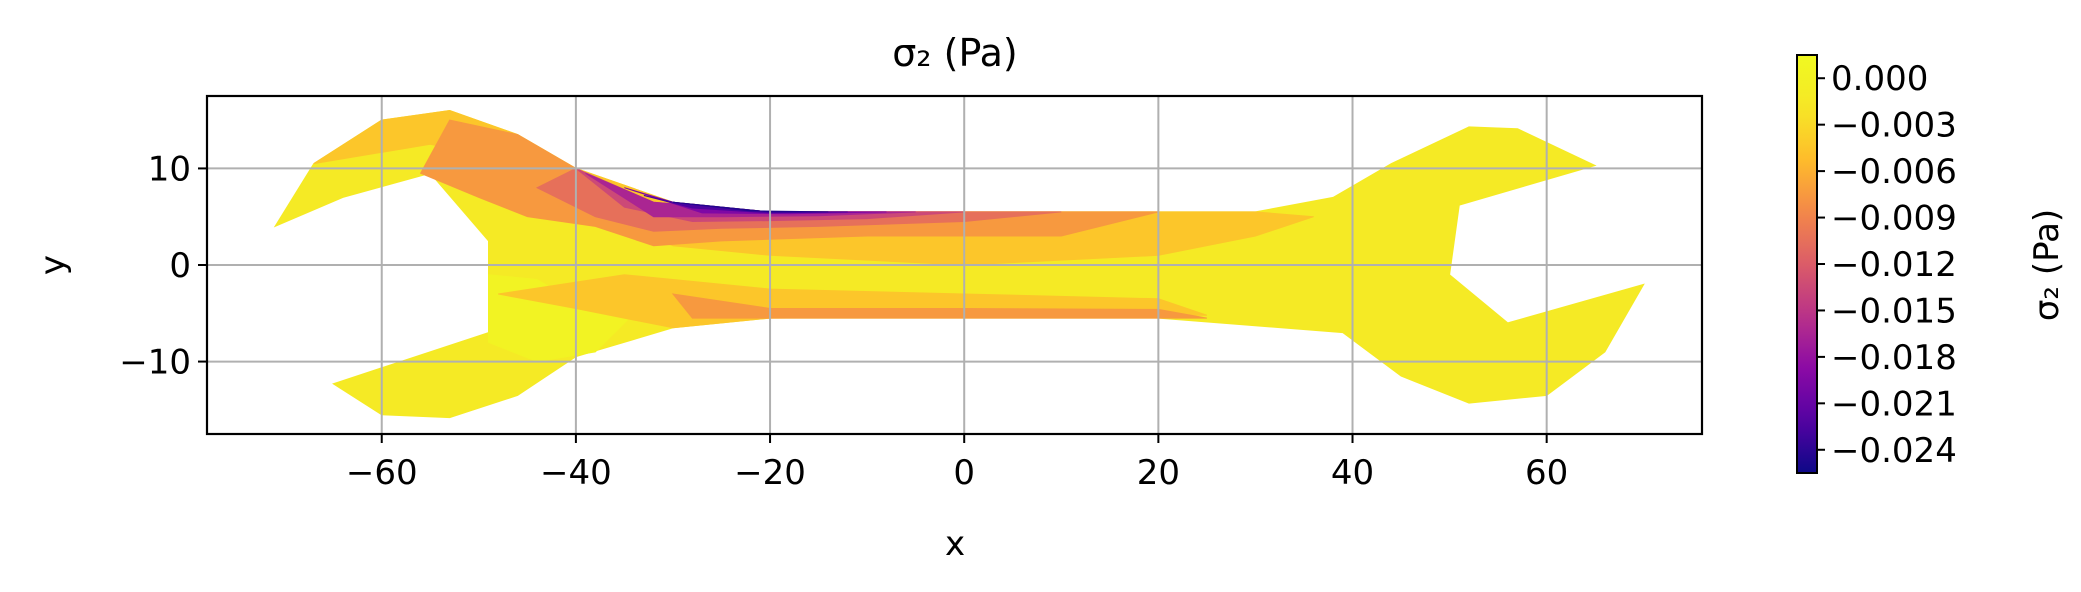 The image size is (2081, 592). What do you see at coordinates (1894, 126) in the screenshot?
I see `colorbar-tick-label: −0.003` at bounding box center [1894, 126].